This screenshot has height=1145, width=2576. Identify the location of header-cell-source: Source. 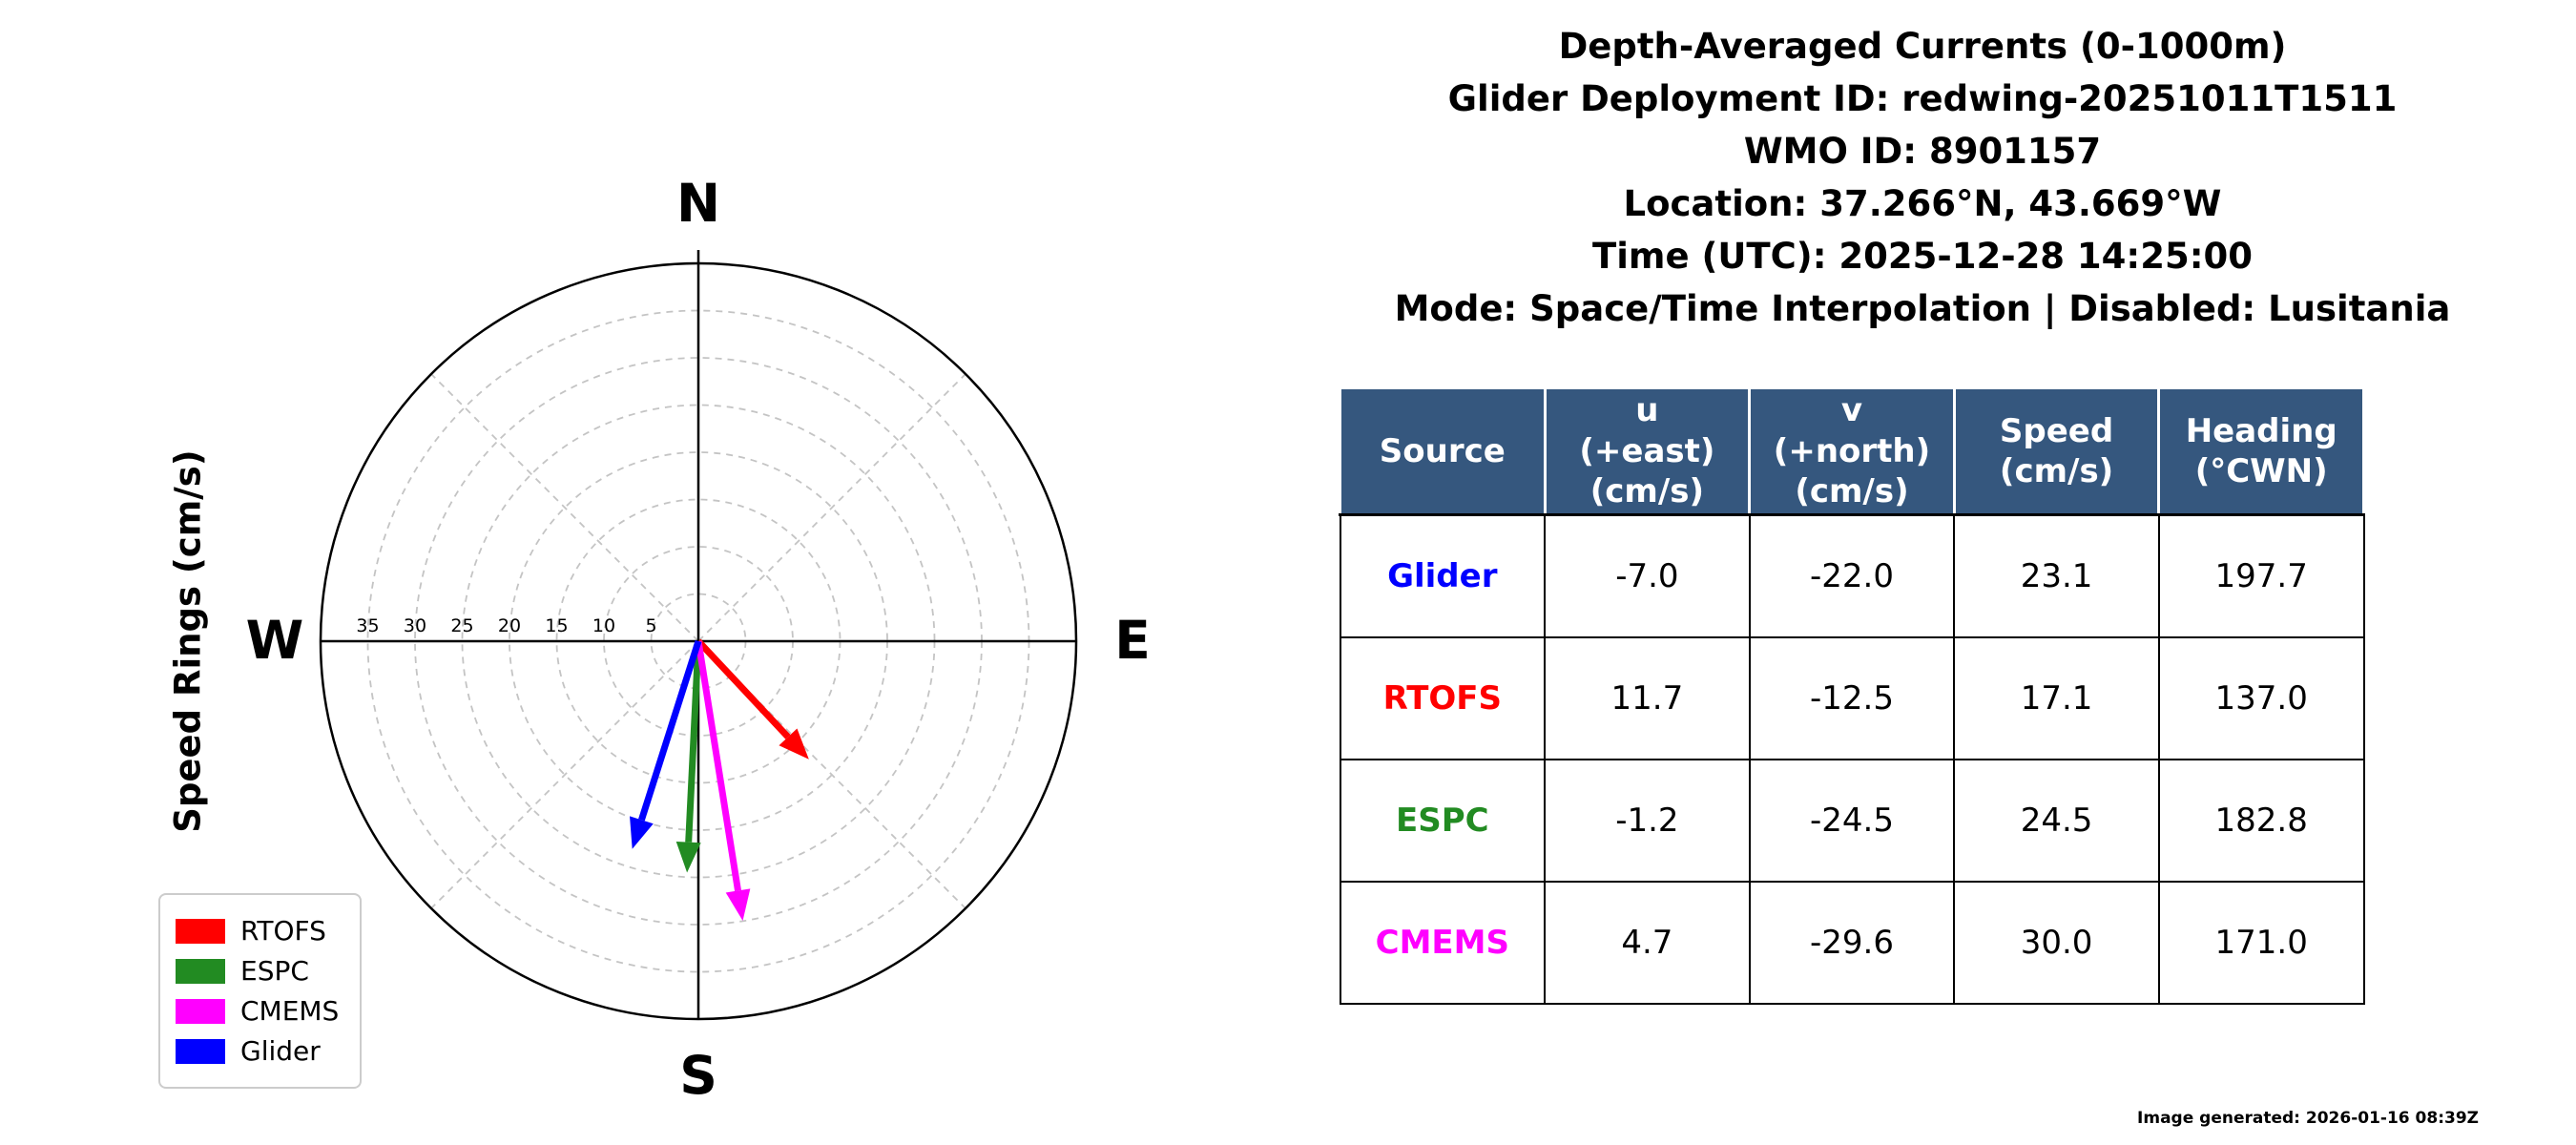
(1443, 451).